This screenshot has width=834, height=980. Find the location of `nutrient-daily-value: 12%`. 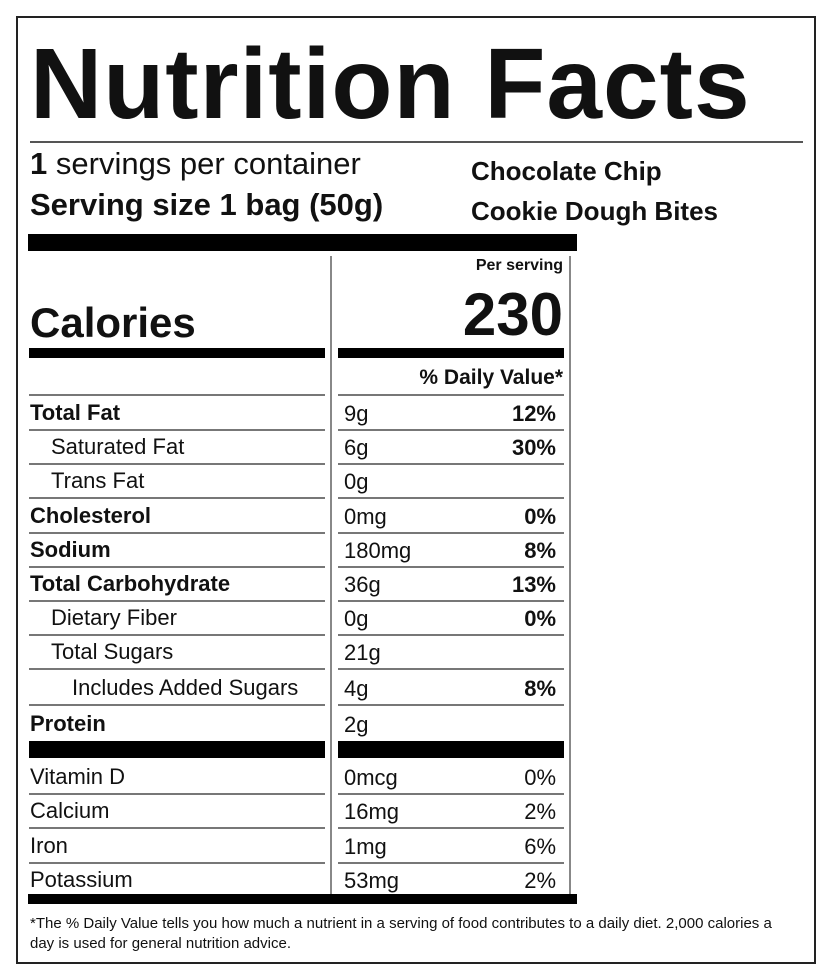

nutrient-daily-value: 12% is located at coordinates (533, 413).